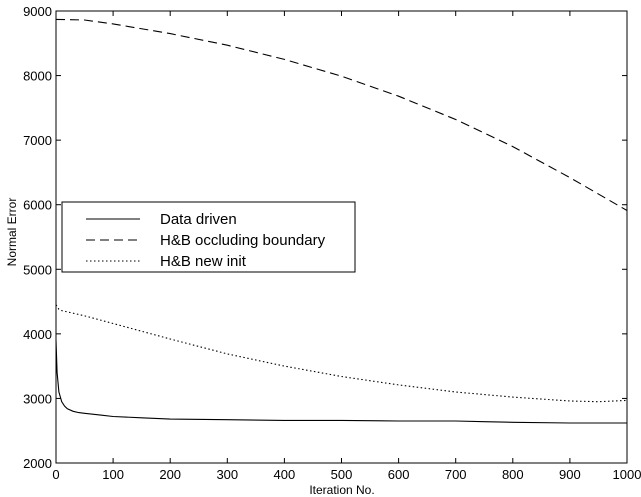  What do you see at coordinates (12, 232) in the screenshot?
I see `y-axis-label: Normal Error` at bounding box center [12, 232].